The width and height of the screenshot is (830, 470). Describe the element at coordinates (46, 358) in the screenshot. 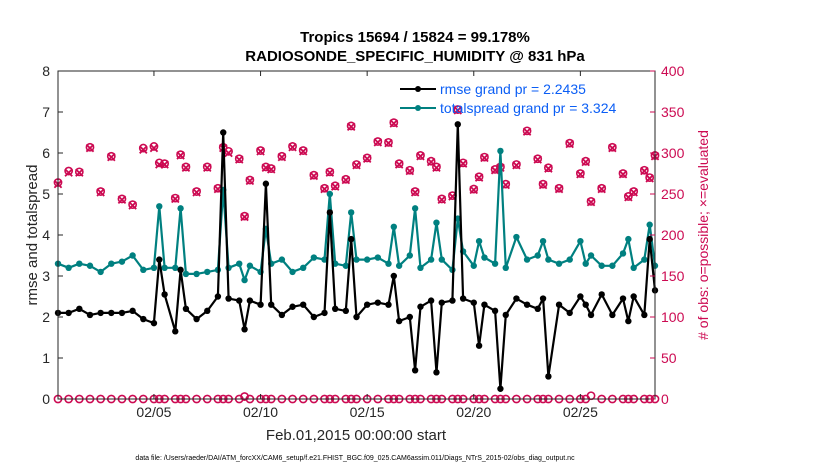

I see `y-tick-label: 1` at that location.